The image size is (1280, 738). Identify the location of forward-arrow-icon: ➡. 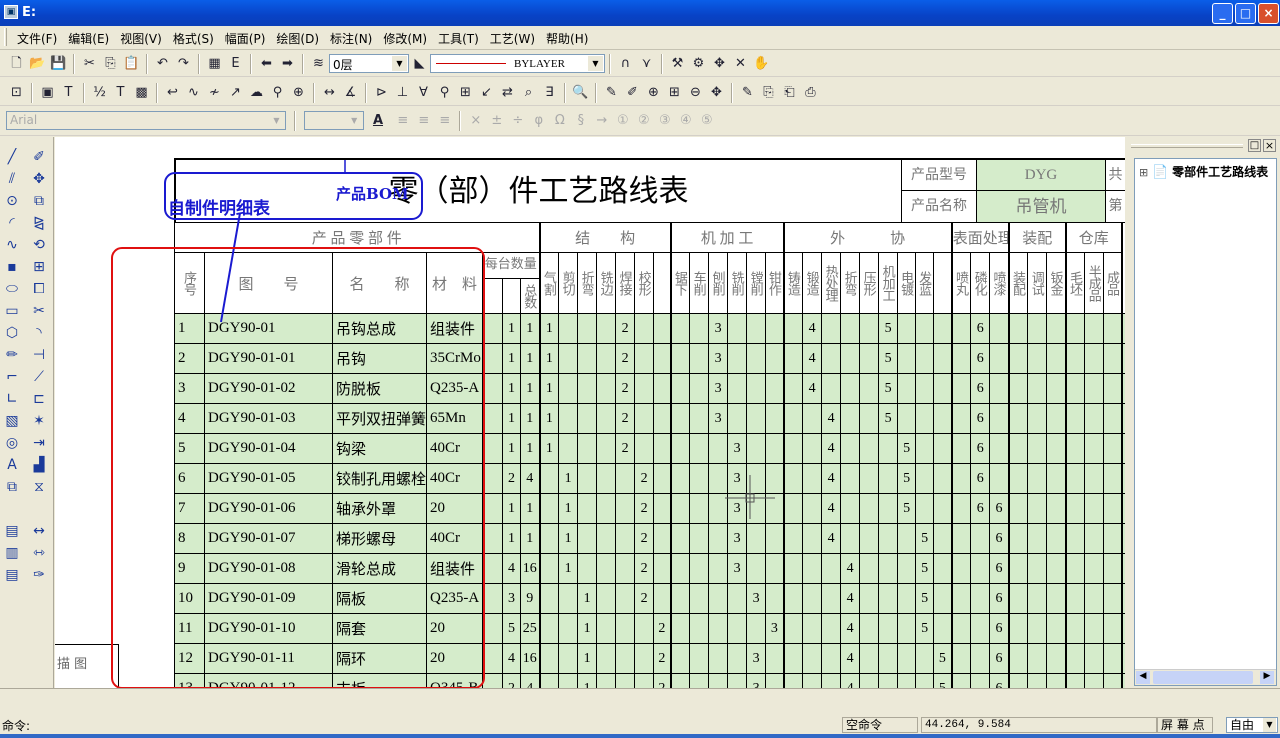
(287, 63).